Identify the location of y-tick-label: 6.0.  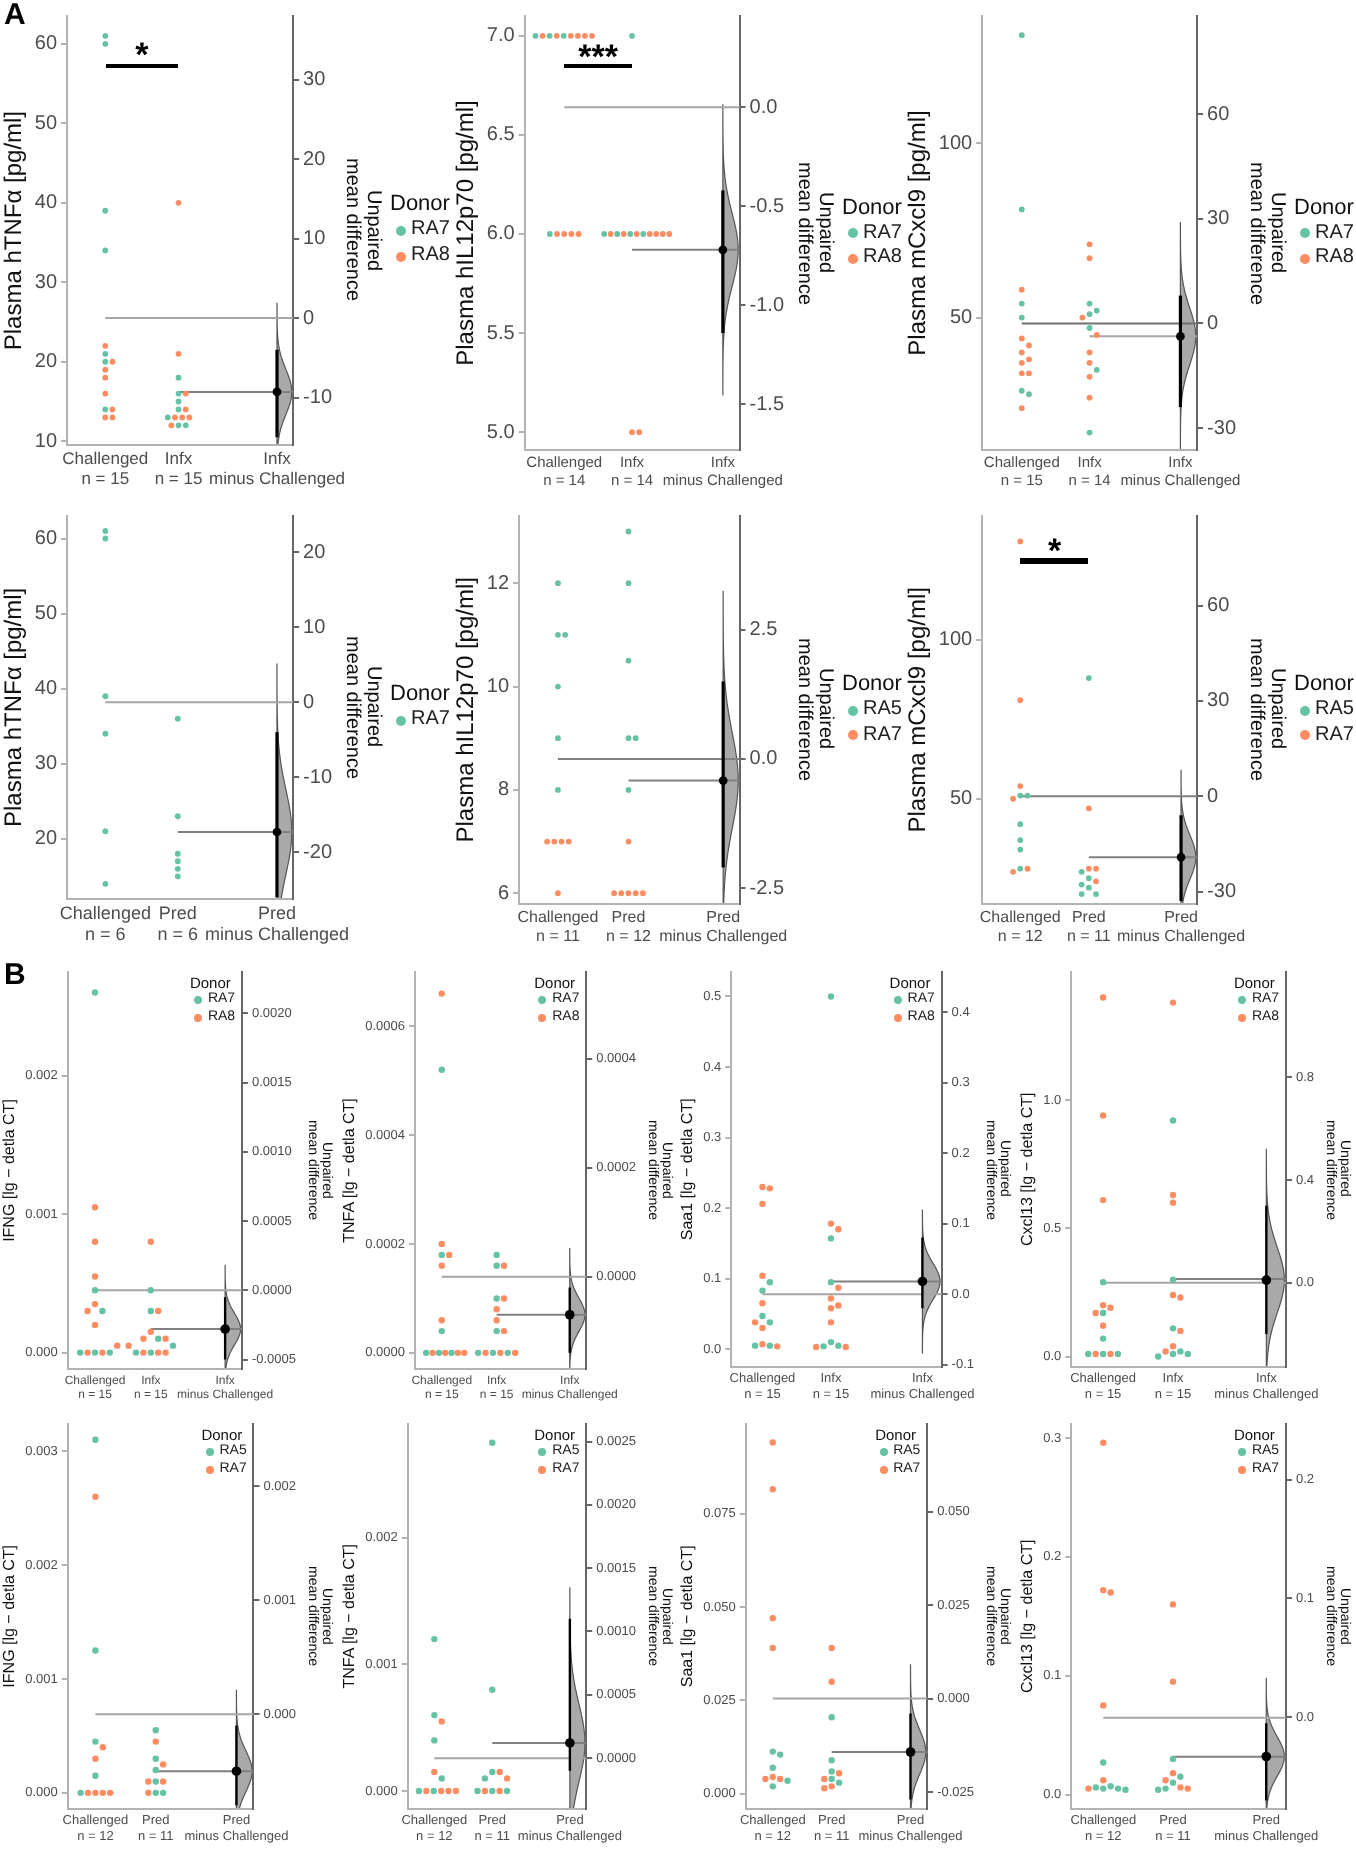
(501, 234).